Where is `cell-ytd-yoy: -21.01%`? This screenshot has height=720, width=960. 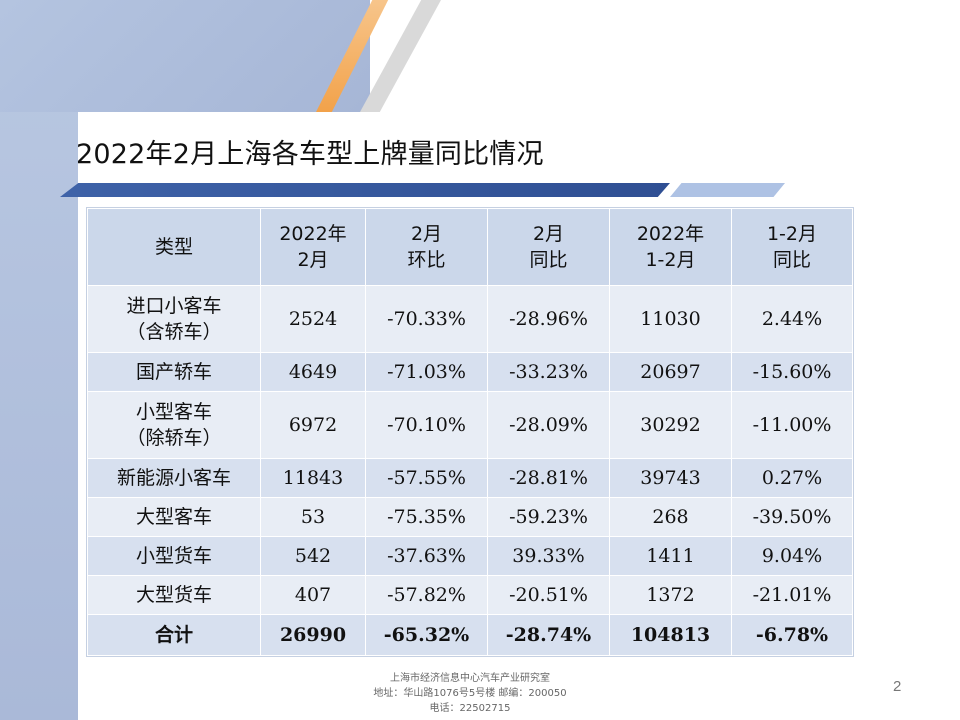 cell-ytd-yoy: -21.01% is located at coordinates (792, 595).